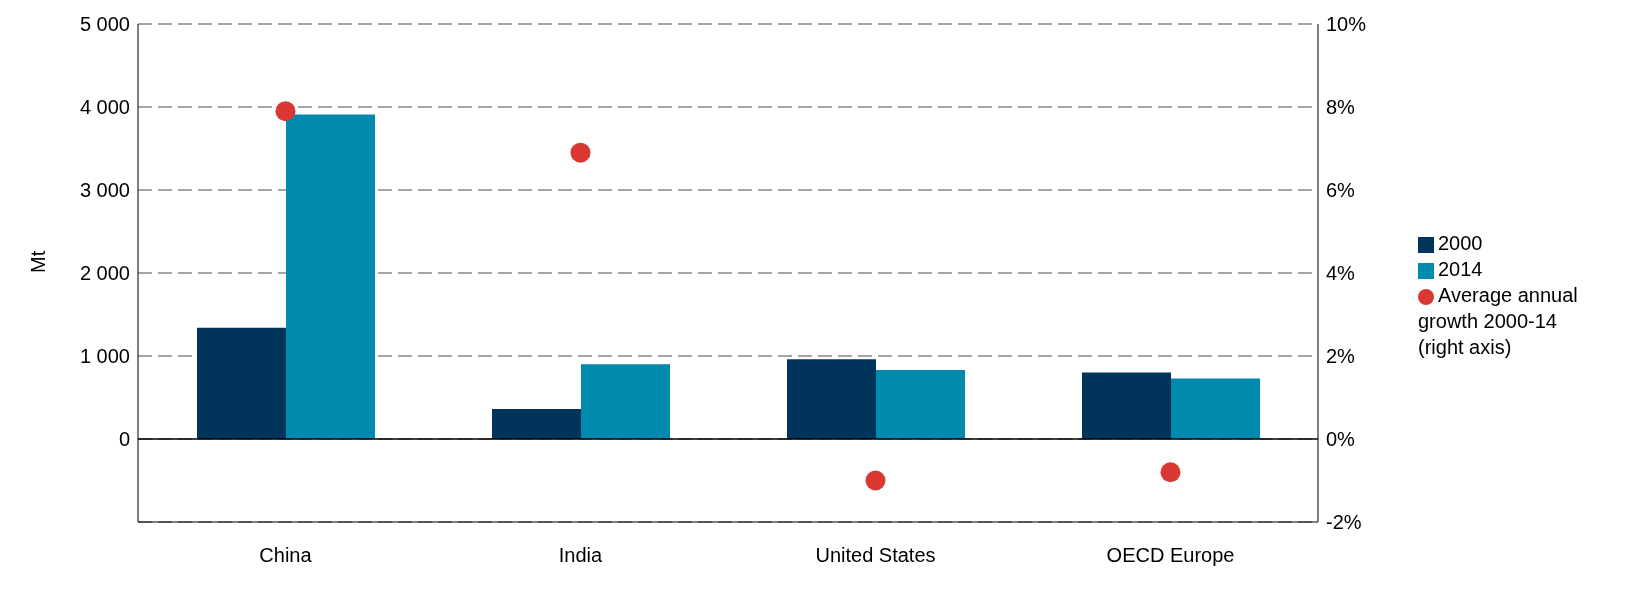  What do you see at coordinates (875, 555) in the screenshot?
I see `x-tick-label: United States` at bounding box center [875, 555].